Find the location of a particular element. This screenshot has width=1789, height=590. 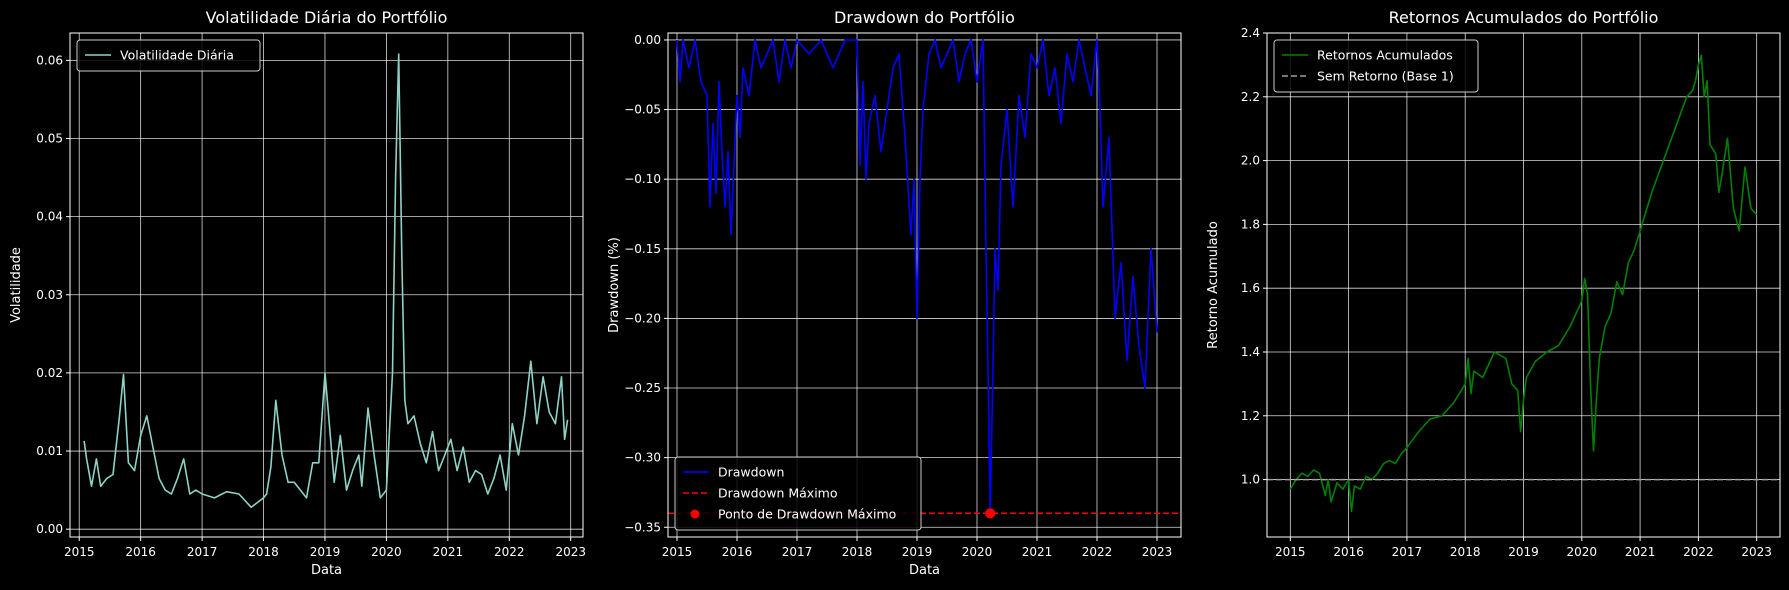

y-tick-label: −0.10 is located at coordinates (642, 179).